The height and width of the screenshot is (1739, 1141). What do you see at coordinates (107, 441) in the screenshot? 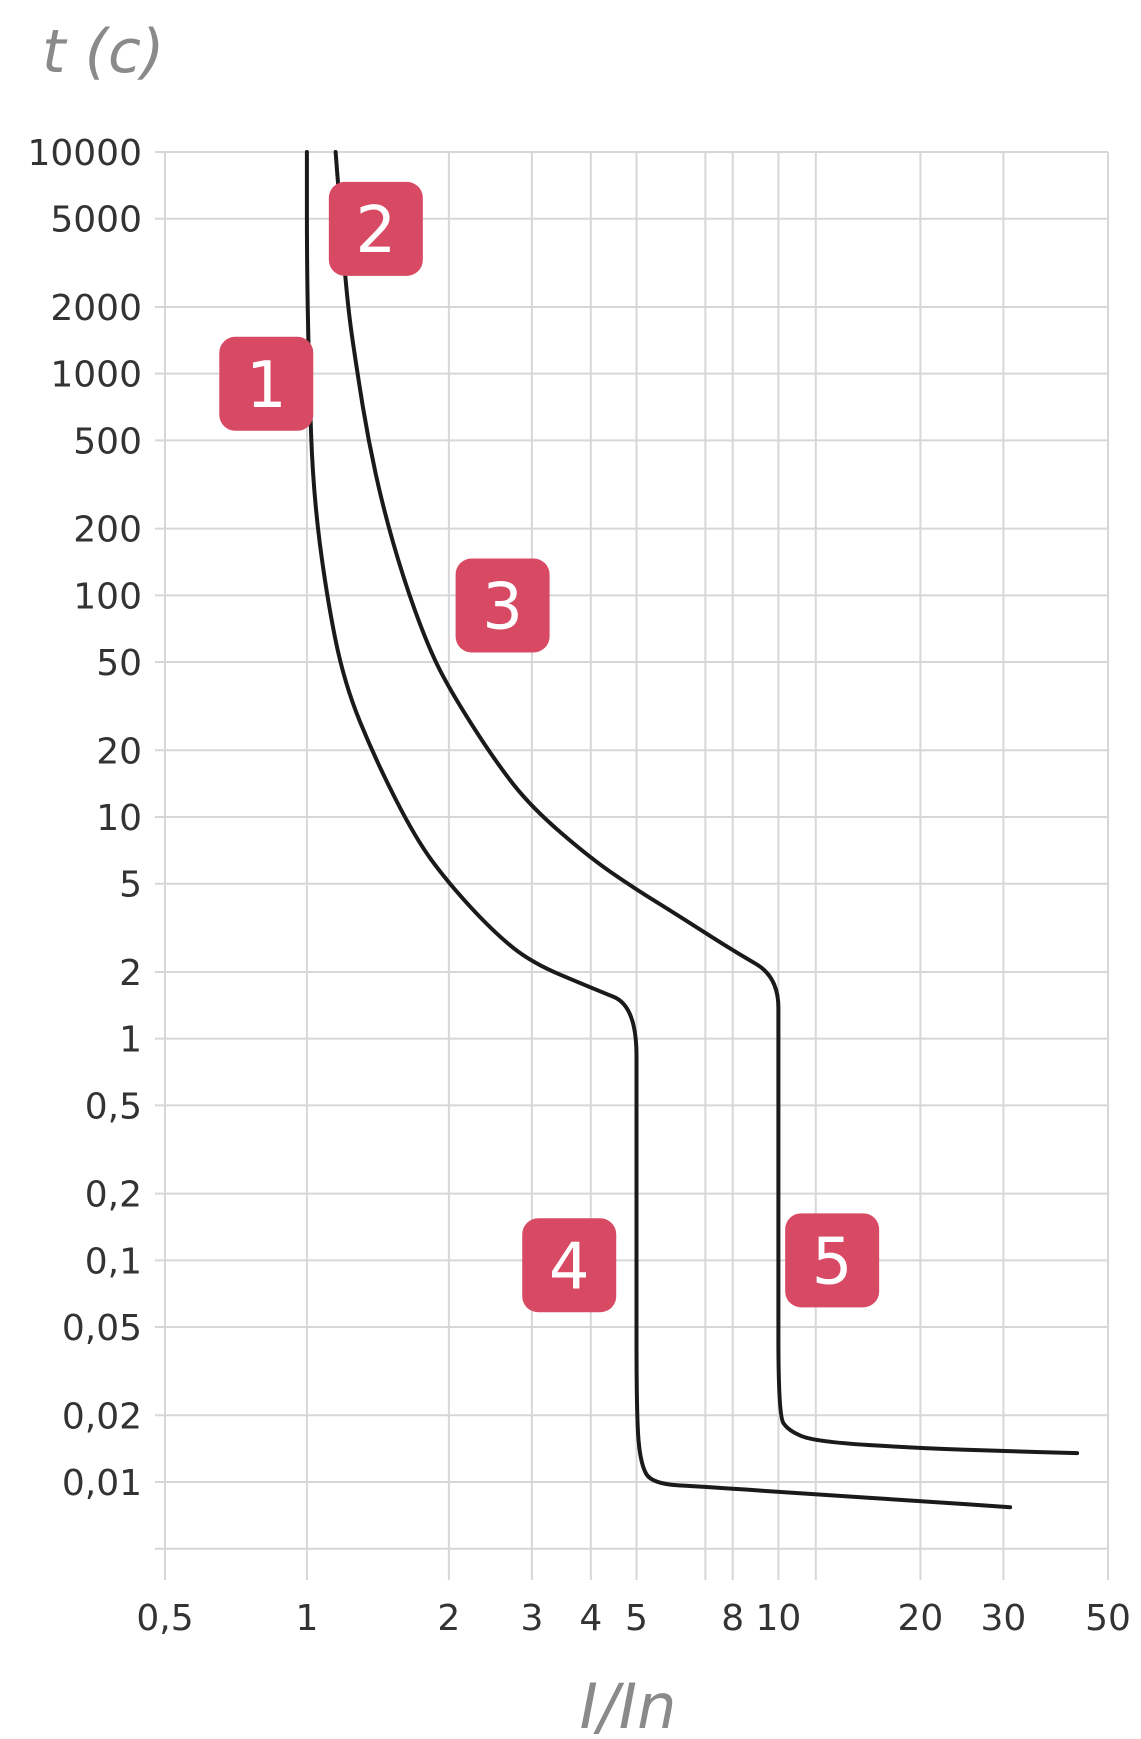
I see `y-tick-label: 500` at bounding box center [107, 441].